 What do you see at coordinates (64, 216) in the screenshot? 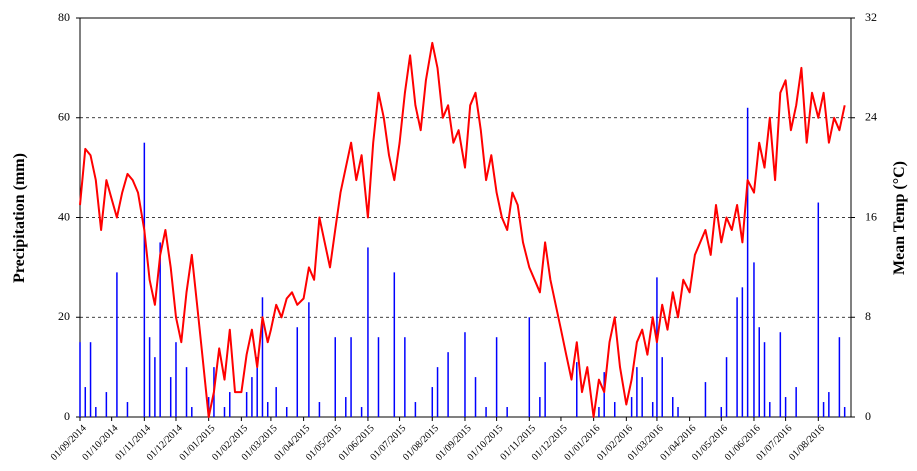
I see `y-tick-label: 40` at bounding box center [64, 216].